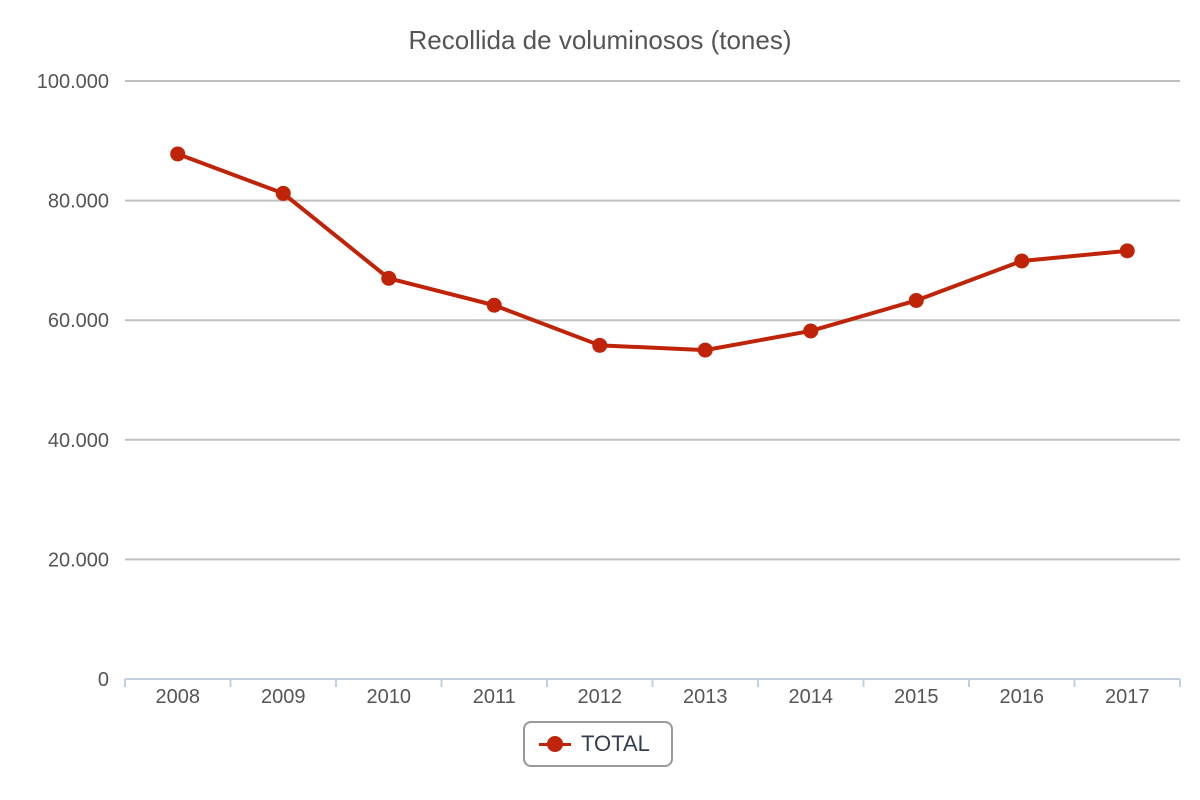 The image size is (1200, 800). Describe the element at coordinates (73, 82) in the screenshot. I see `y-tick-label: 100.000` at that location.